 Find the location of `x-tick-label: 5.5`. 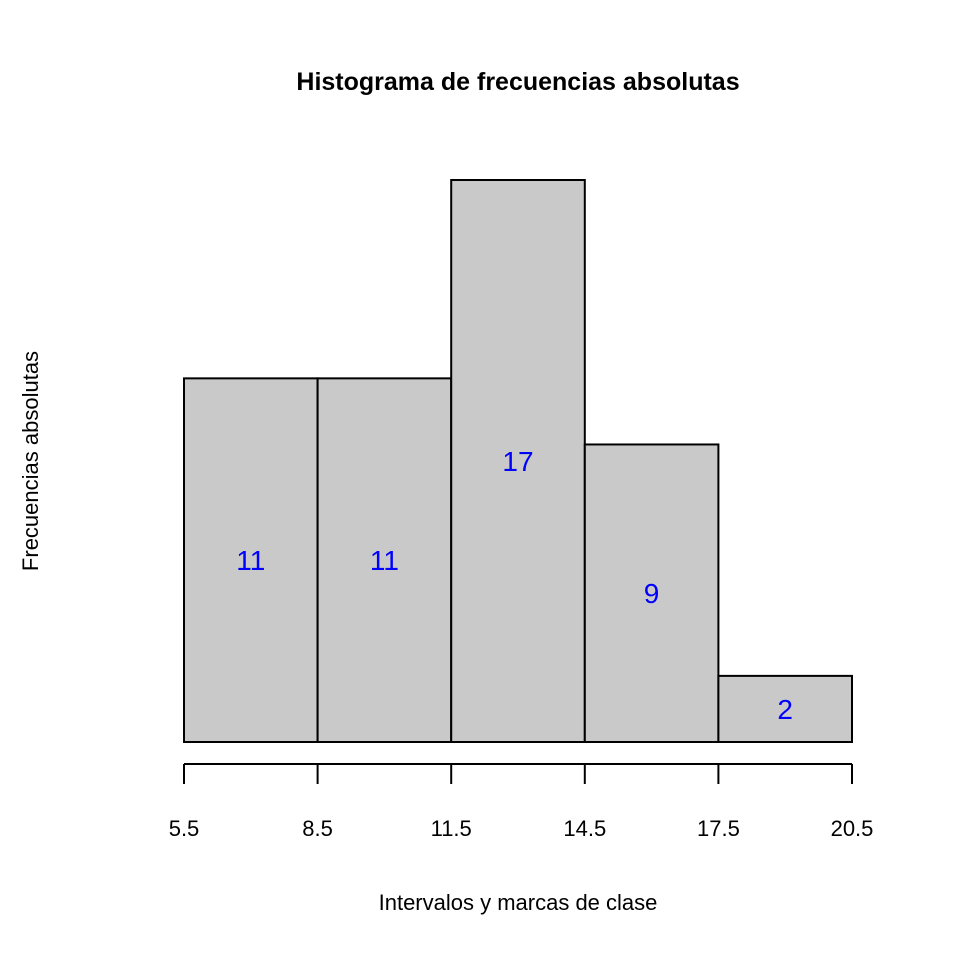

x-tick-label: 5.5 is located at coordinates (184, 828).